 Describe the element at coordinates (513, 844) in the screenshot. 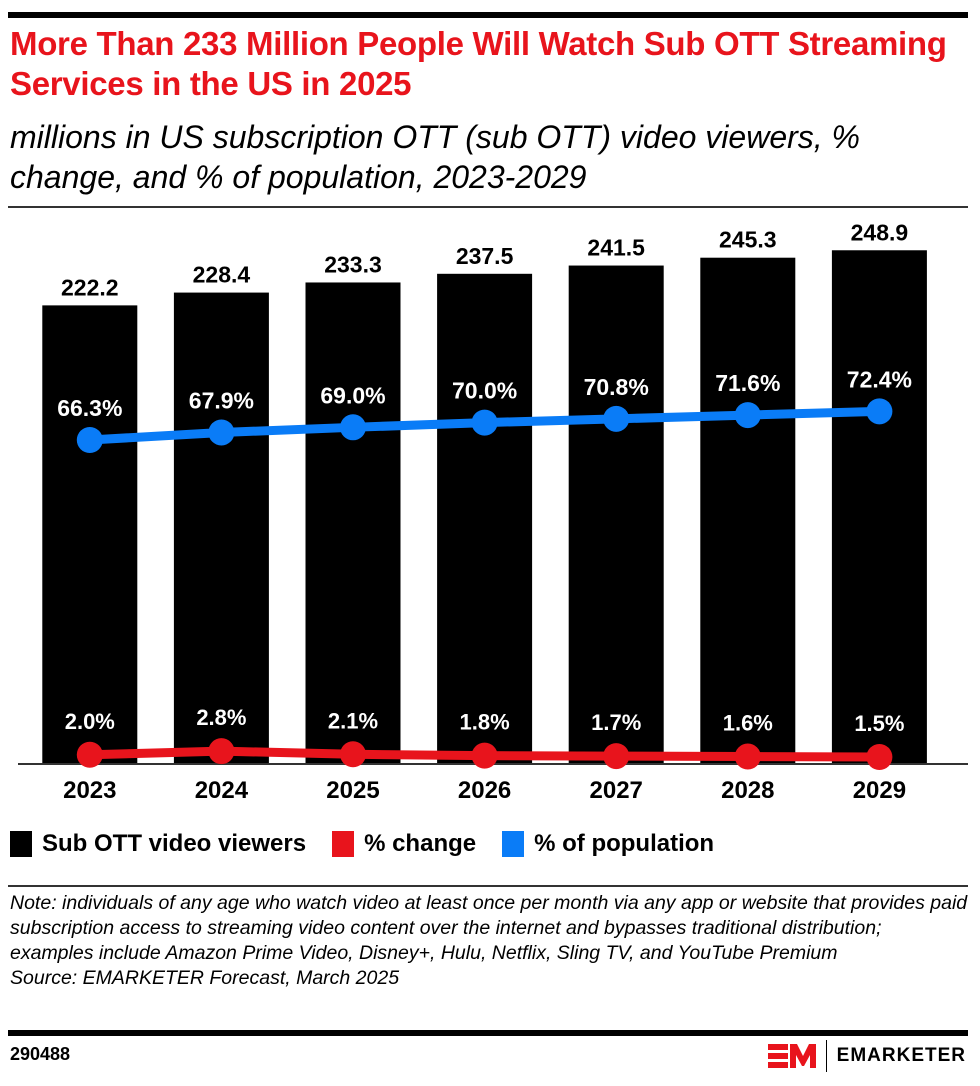

I see `legend-swatch-population` at that location.